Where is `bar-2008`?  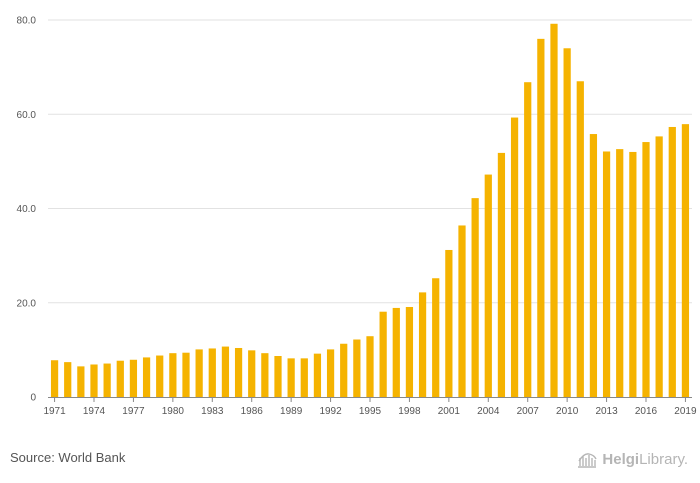
bar-2008 is located at coordinates (541, 217).